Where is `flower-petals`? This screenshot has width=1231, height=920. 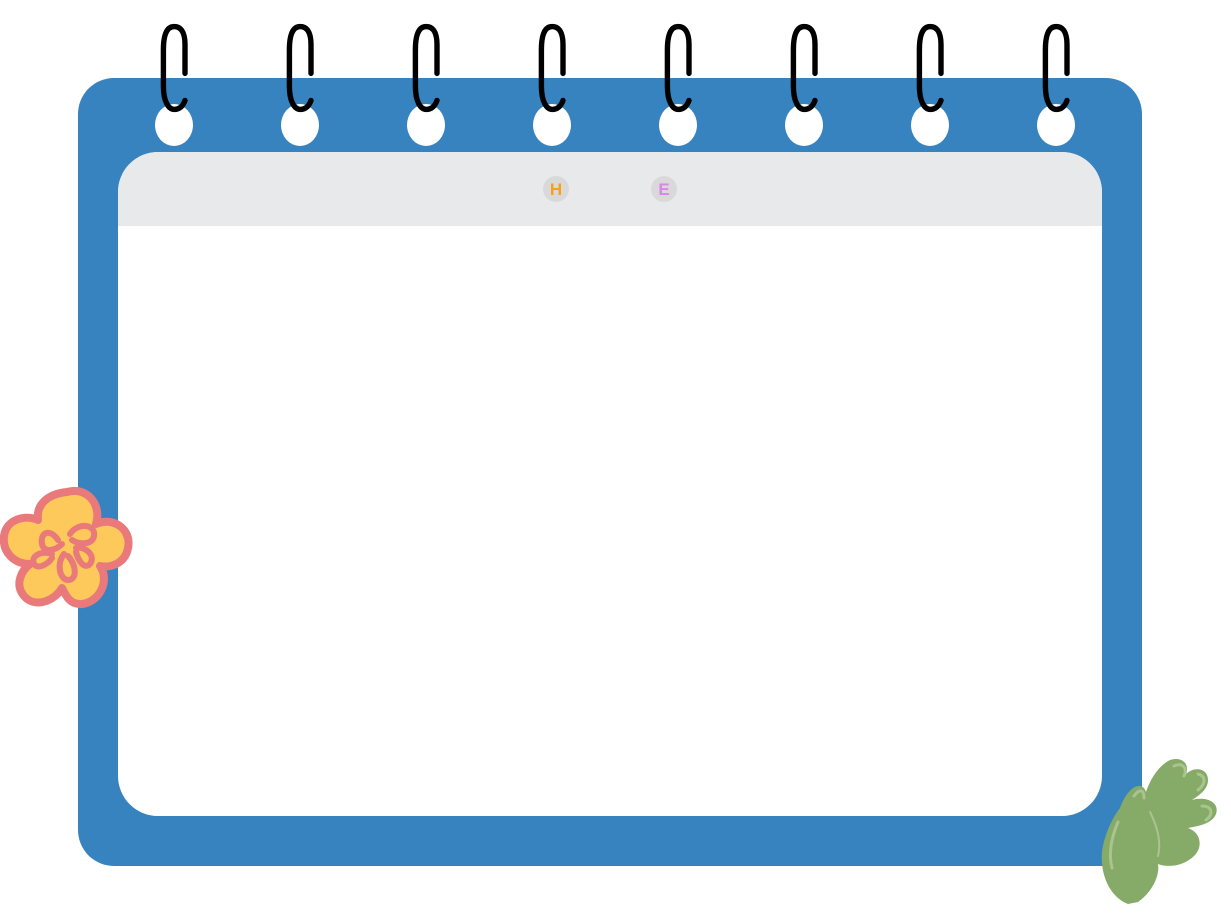
flower-petals is located at coordinates (66, 547).